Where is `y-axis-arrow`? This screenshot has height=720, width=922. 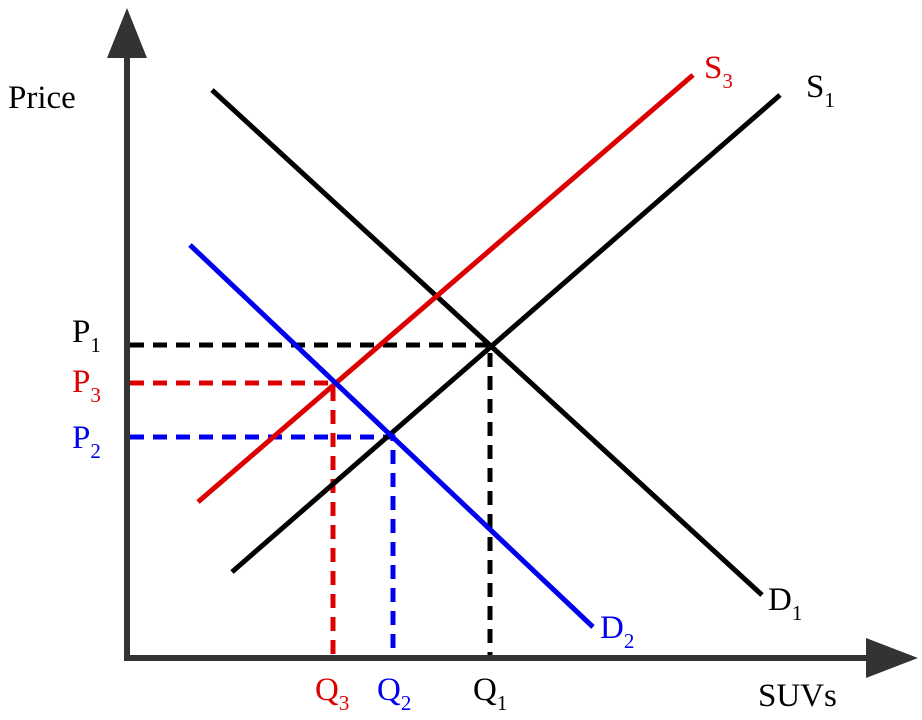
y-axis-arrow is located at coordinates (127, 33).